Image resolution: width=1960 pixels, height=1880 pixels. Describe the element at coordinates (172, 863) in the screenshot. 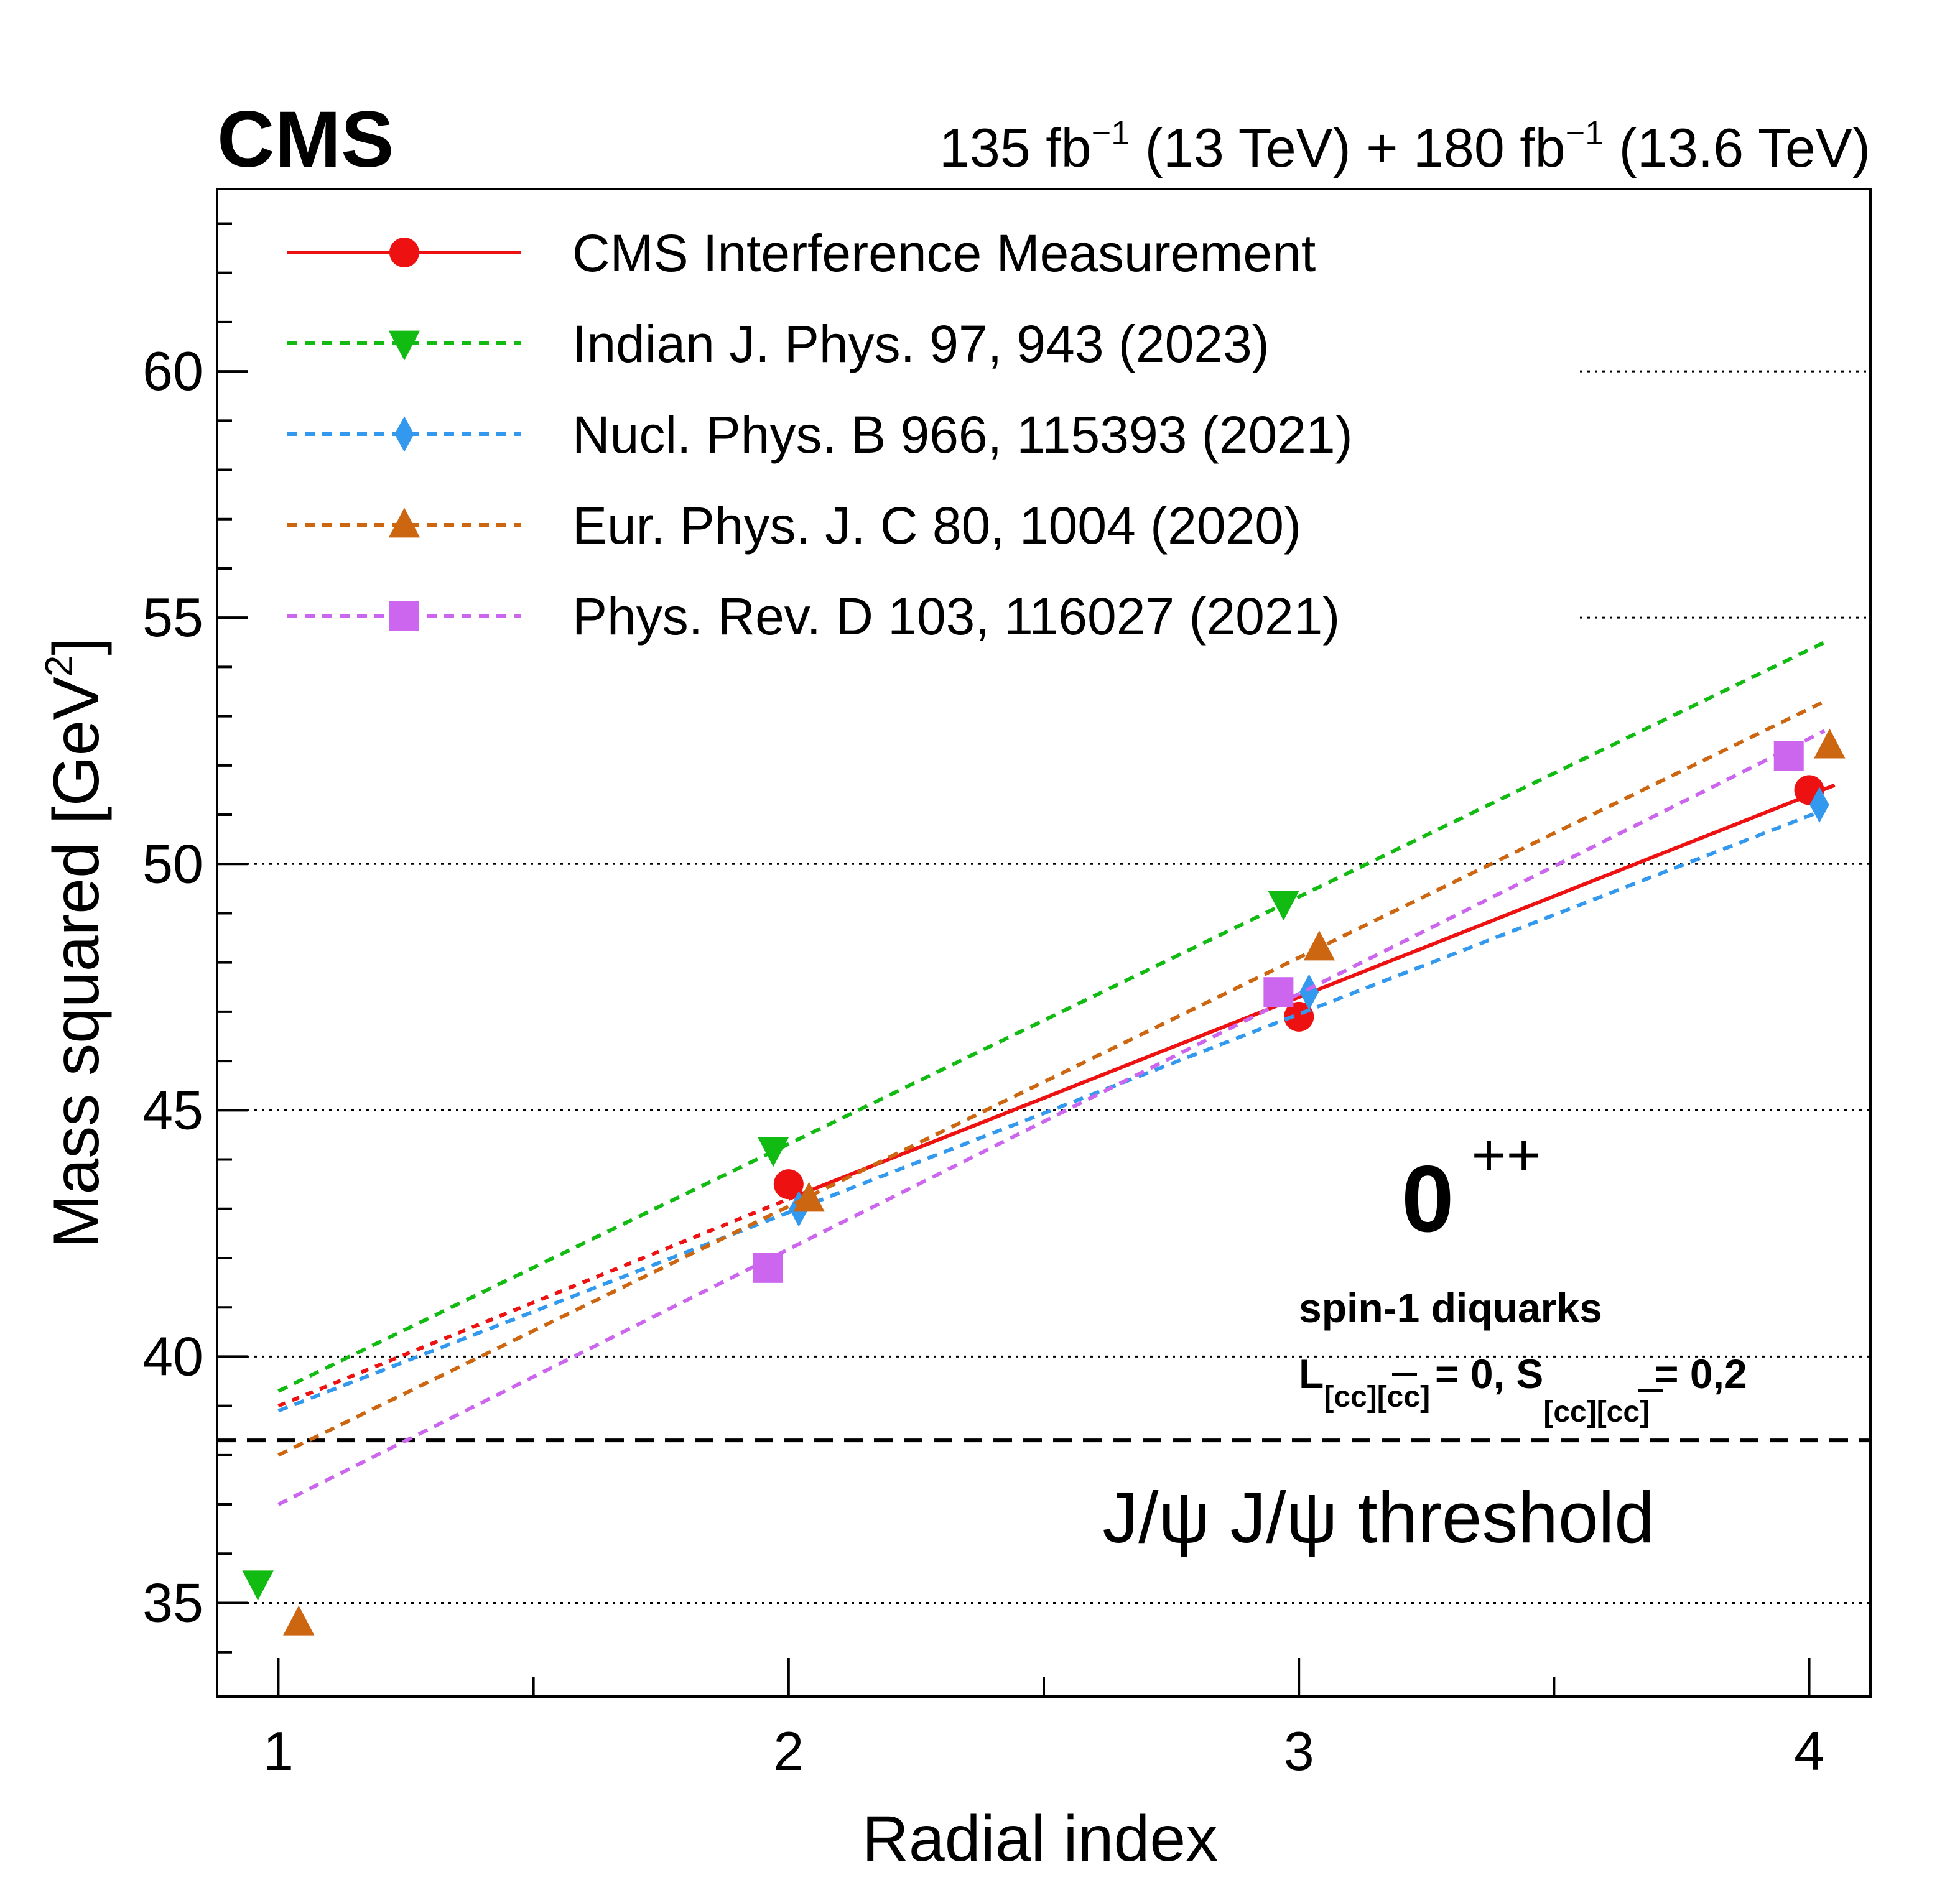

I see `y-tick-label-50: 50` at that location.